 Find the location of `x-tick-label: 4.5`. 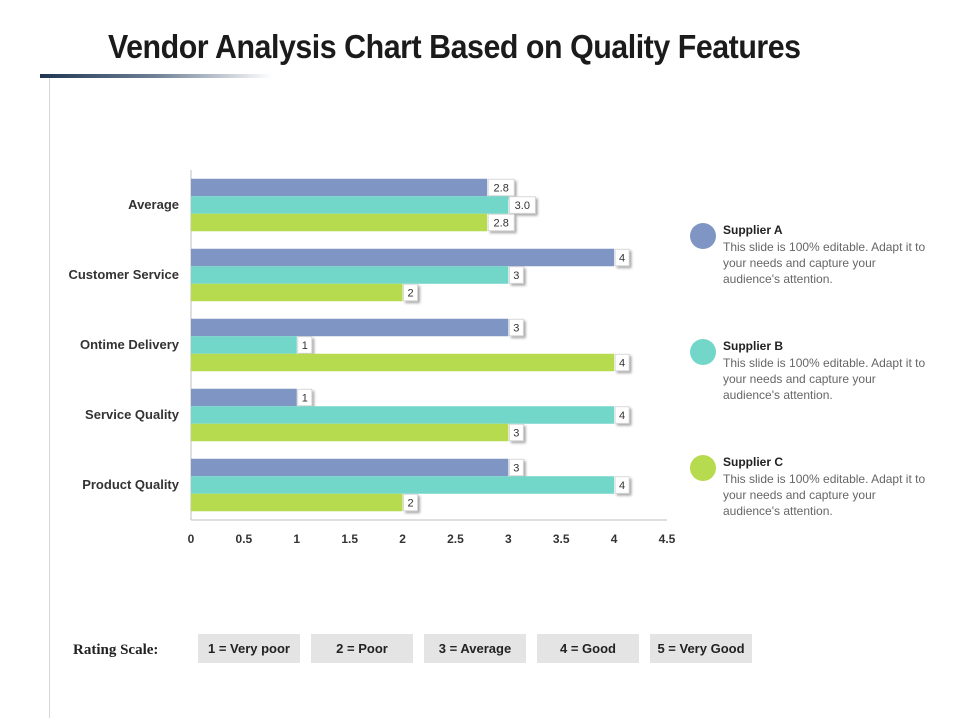

x-tick-label: 4.5 is located at coordinates (667, 539).